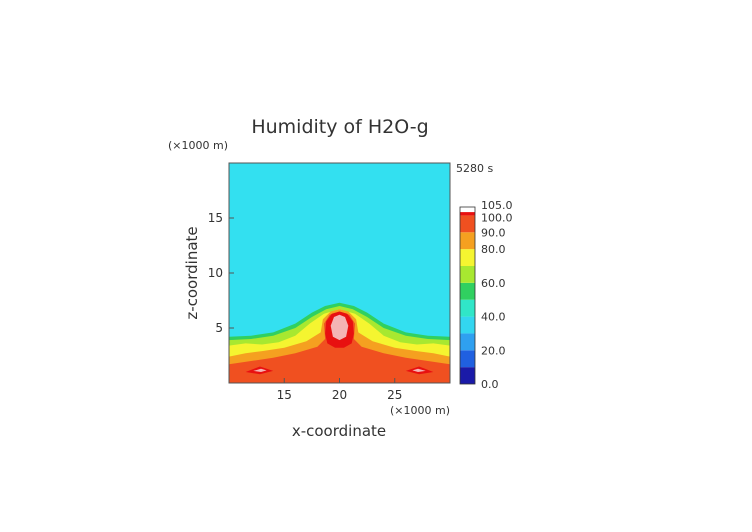  What do you see at coordinates (198, 145) in the screenshot?
I see `y-unit-label: (×1000 m)` at bounding box center [198, 145].